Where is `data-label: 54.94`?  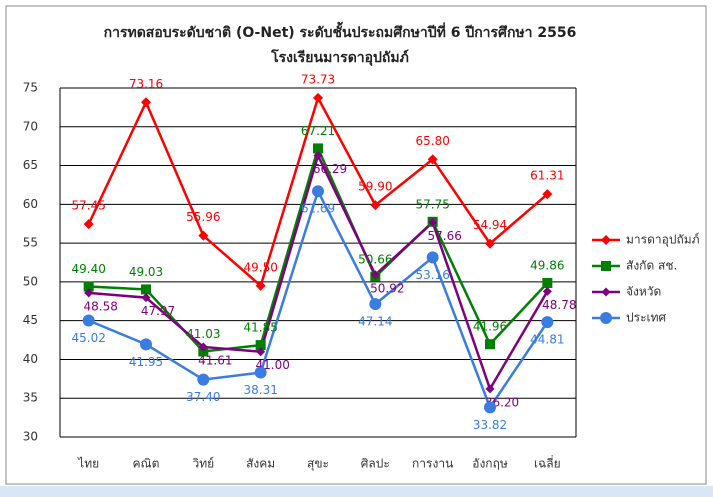
data-label: 54.94 is located at coordinates (490, 225).